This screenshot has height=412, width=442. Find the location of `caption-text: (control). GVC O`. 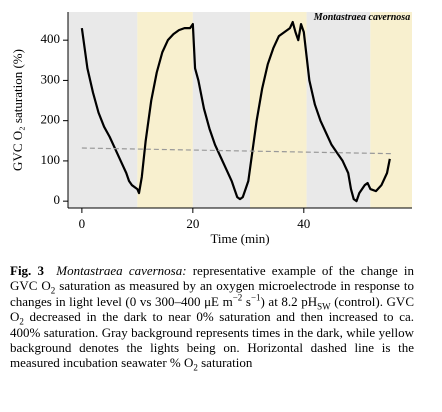

caption-text: (control). GVC O is located at coordinates (212, 309).